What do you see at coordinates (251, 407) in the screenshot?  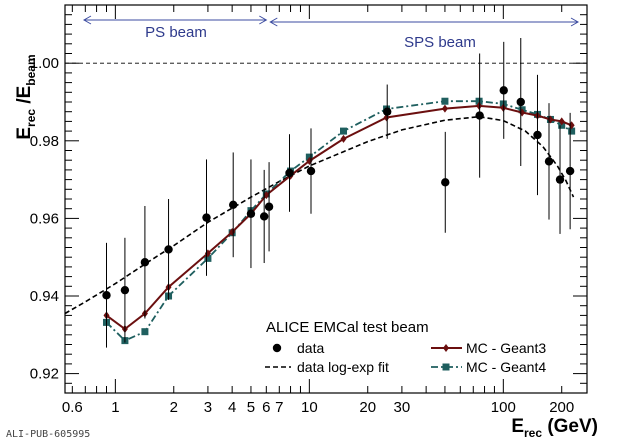 I see `x-tick-label: 5` at bounding box center [251, 407].